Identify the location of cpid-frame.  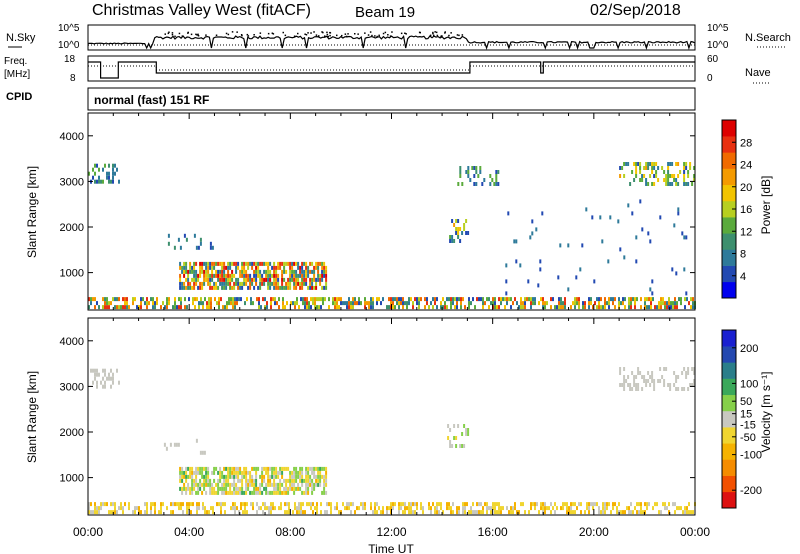
(391, 99).